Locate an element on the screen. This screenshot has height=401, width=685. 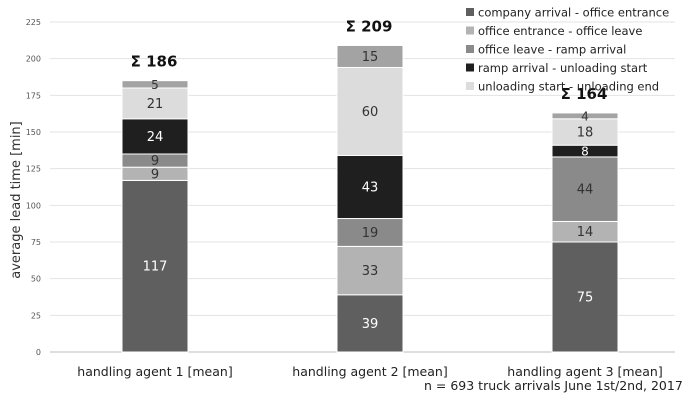
legend-label: office leave - ramp arrival is located at coordinates (552, 50).